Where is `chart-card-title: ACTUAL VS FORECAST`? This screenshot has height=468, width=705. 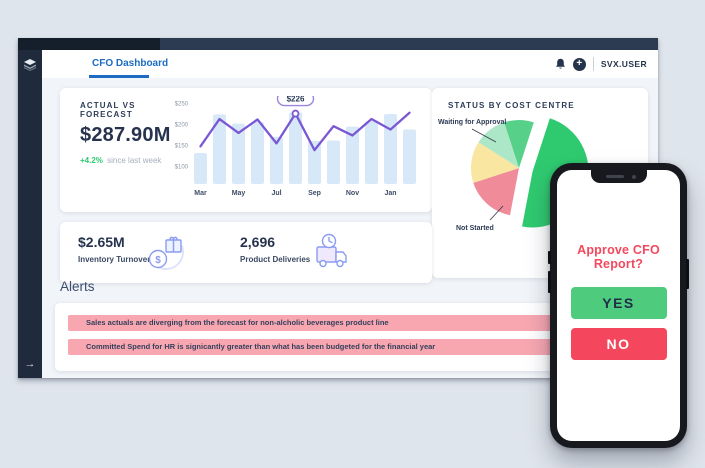 chart-card-title: ACTUAL VS FORECAST is located at coordinates (108, 110).